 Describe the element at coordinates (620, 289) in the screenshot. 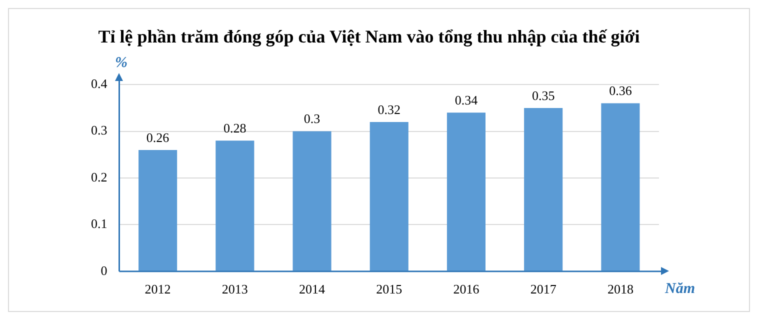

I see `x-tick-label: 2018` at that location.